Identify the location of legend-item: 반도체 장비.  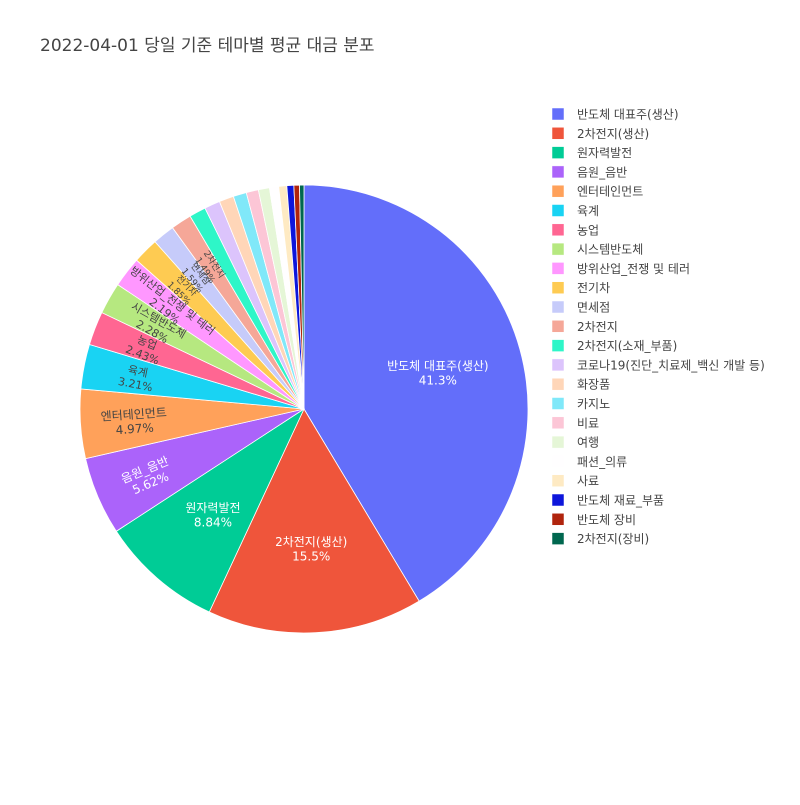
(593, 520).